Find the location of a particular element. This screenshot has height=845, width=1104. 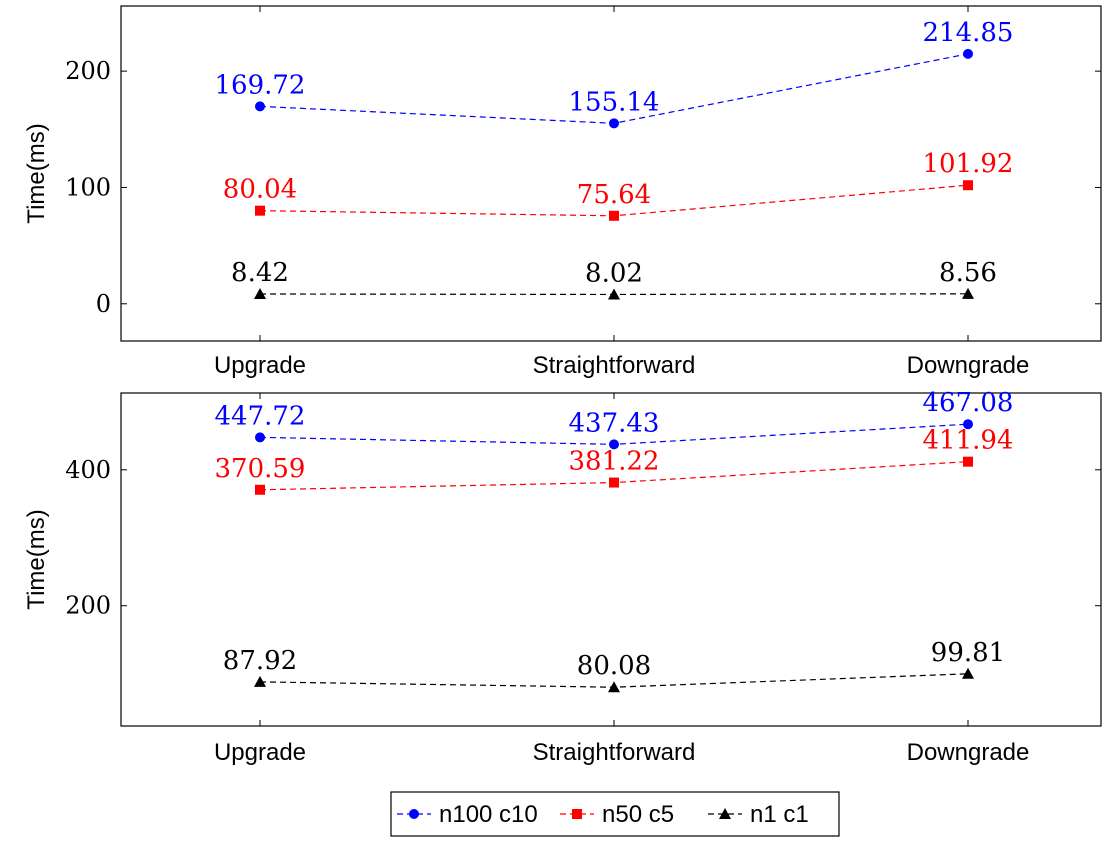

y-tick-label: 100 is located at coordinates (88, 187).